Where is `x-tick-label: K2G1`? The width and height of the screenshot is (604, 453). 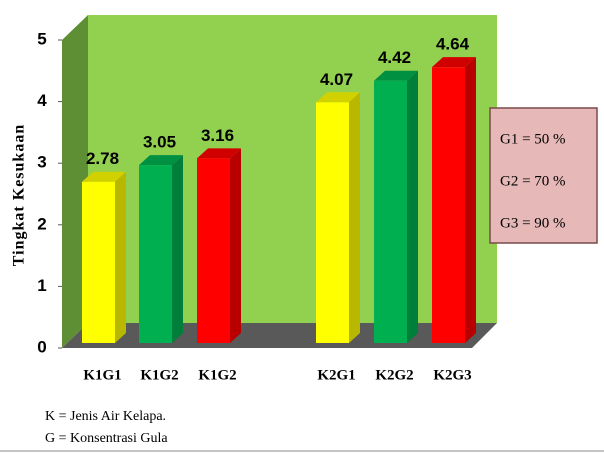 x-tick-label: K2G1 is located at coordinates (336, 375).